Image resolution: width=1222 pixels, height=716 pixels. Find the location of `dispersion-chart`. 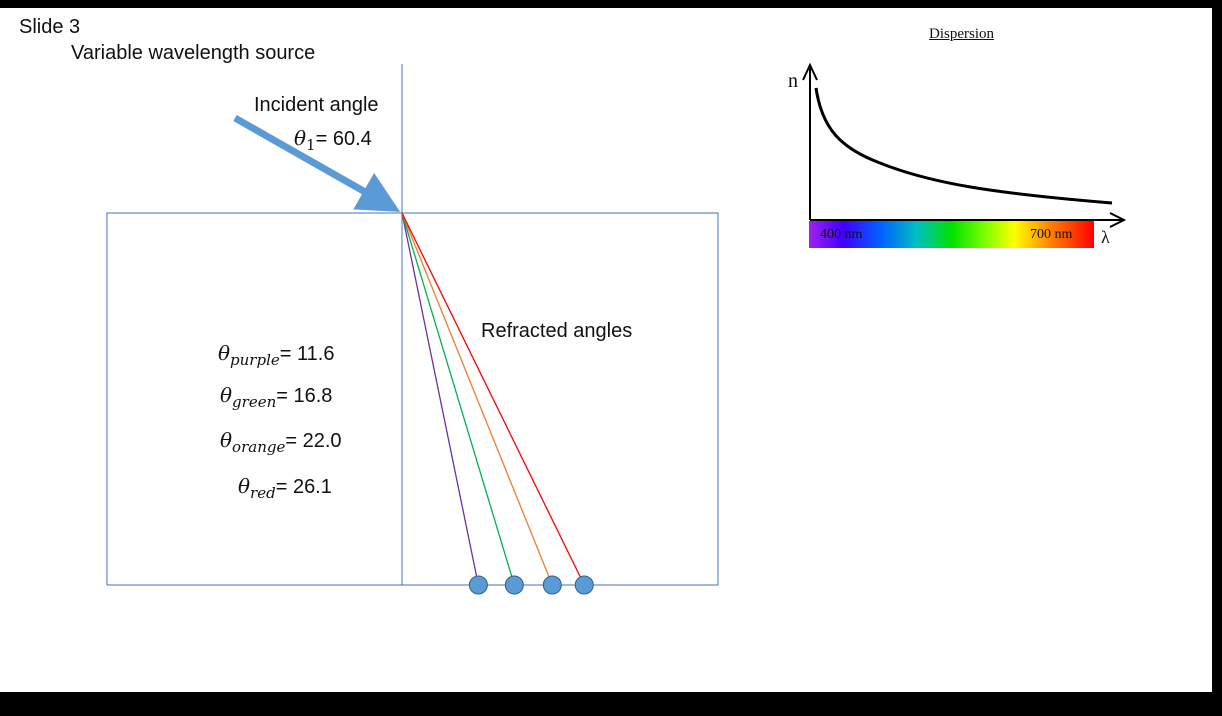

dispersion-chart is located at coordinates (964, 155).